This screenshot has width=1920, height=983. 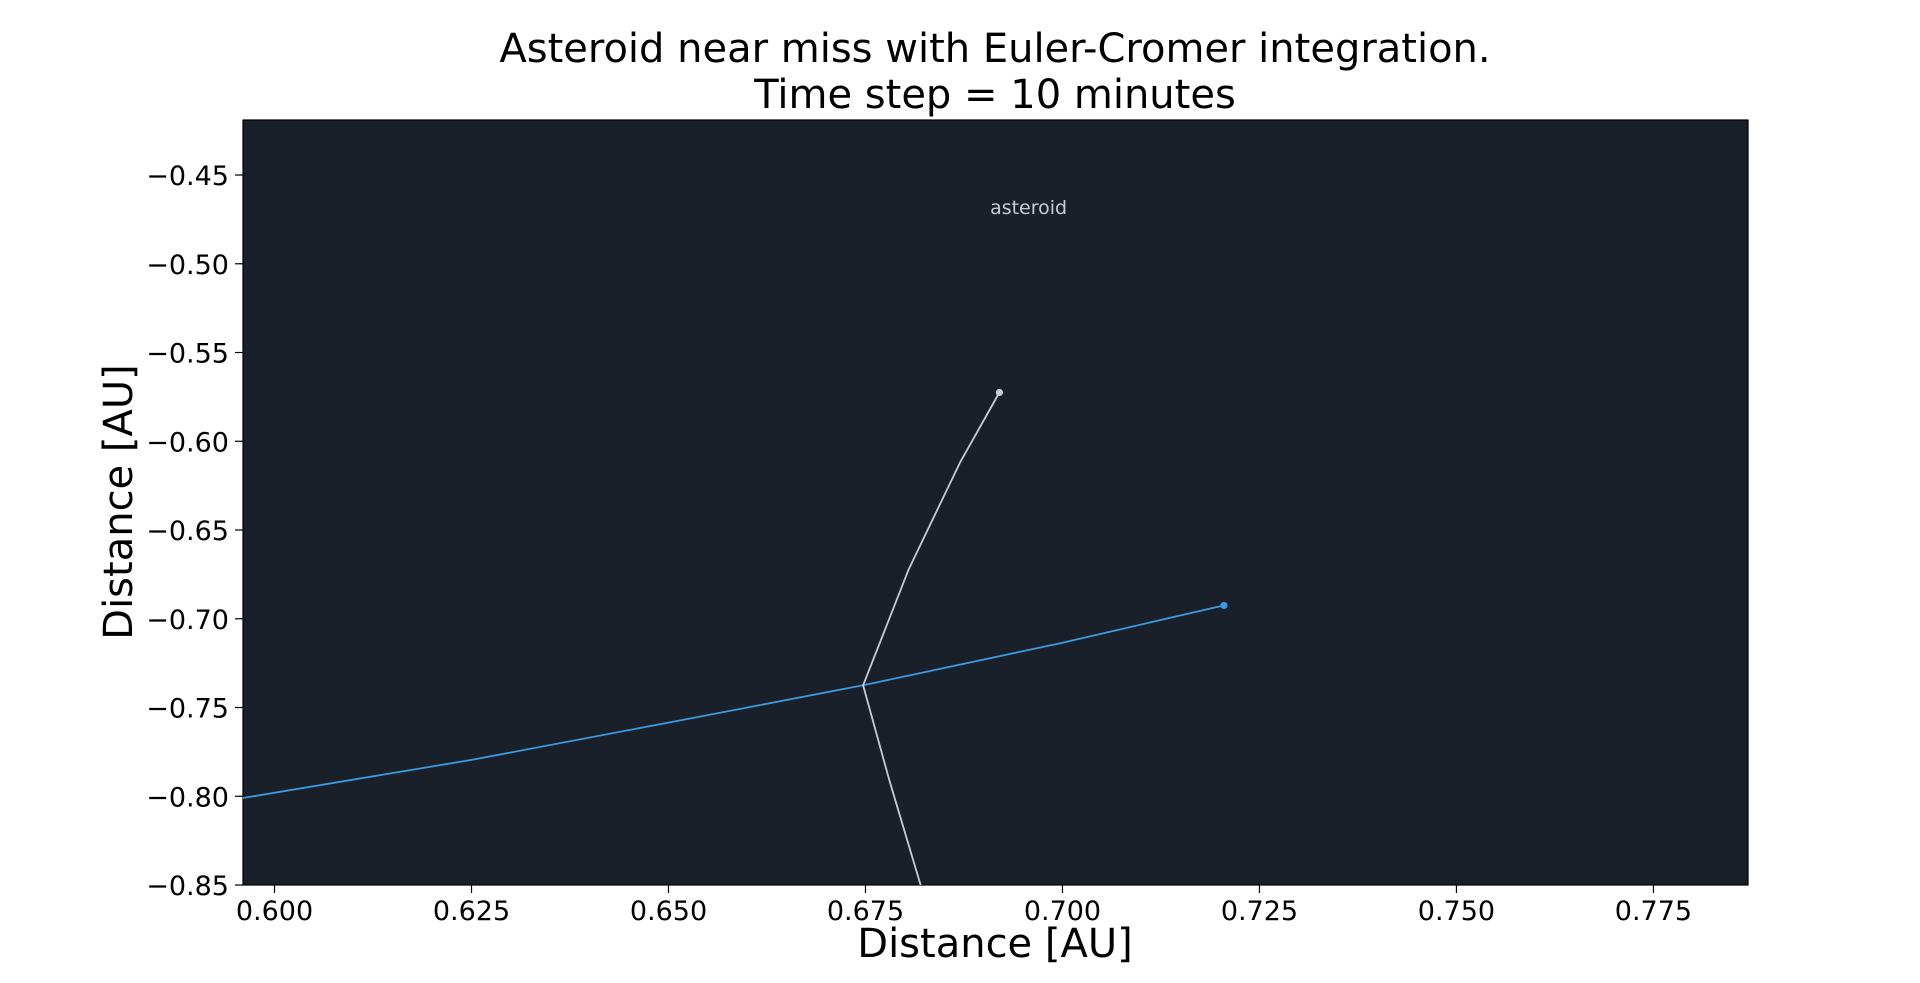 I want to click on x-axis: 0.600 0.625 0.650 0.675 0.700 0.725 0.750 0.775, so click(x=964, y=906).